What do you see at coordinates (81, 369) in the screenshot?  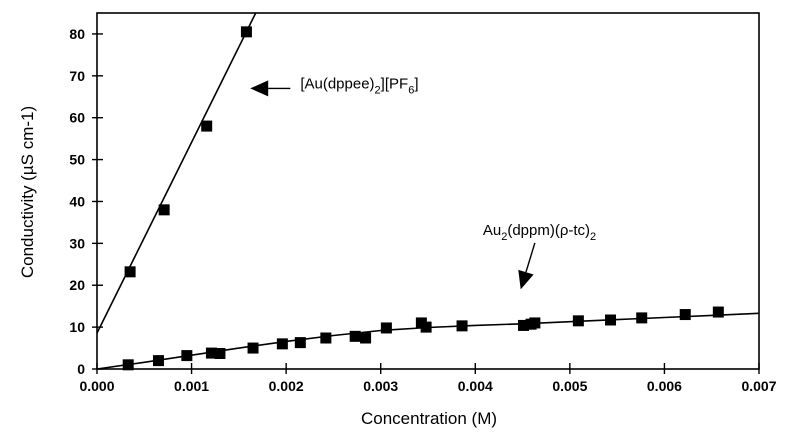 I see `y-tick-label: 0` at bounding box center [81, 369].